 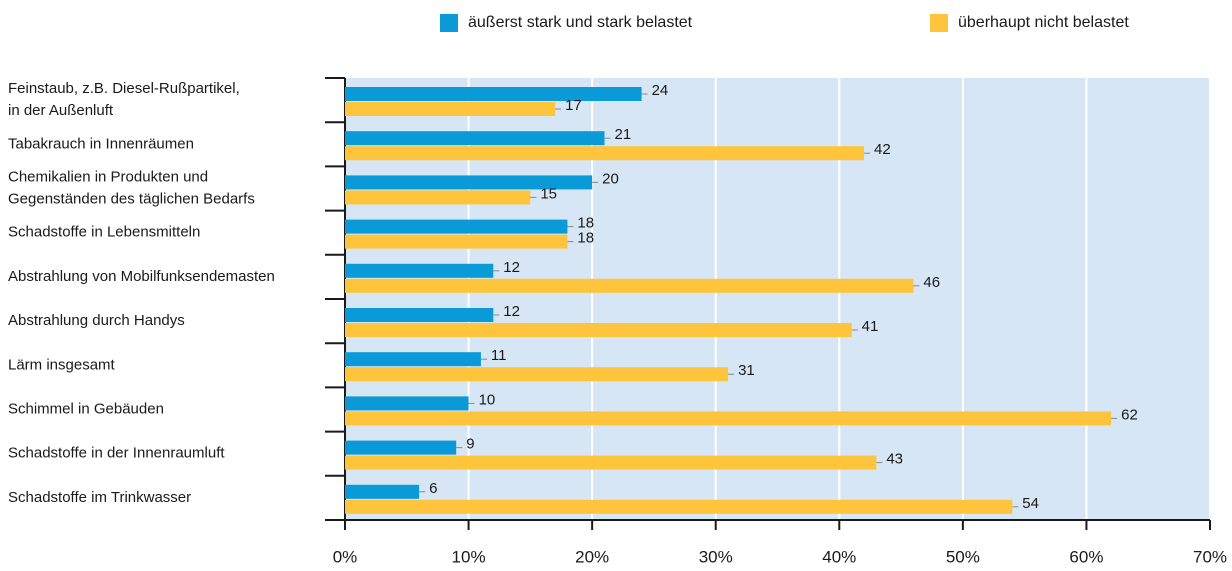 What do you see at coordinates (660, 90) in the screenshot?
I see `value-label: 24` at bounding box center [660, 90].